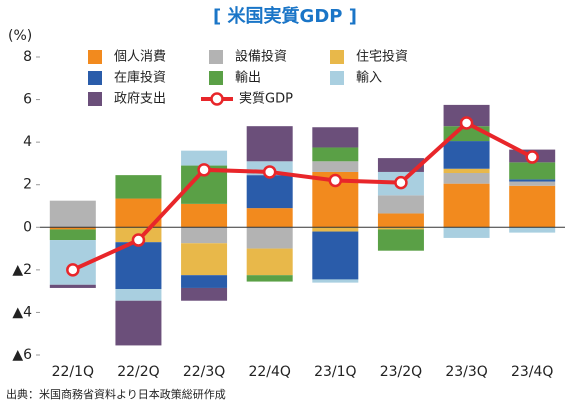 This screenshot has height=405, width=571. What do you see at coordinates (266, 99) in the screenshot?
I see `legend-label: 実質GDP` at bounding box center [266, 99].